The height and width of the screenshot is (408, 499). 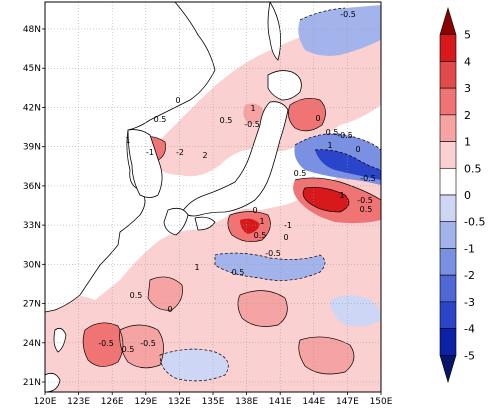 I want to click on lon-tick-label: 132E, so click(x=179, y=402).